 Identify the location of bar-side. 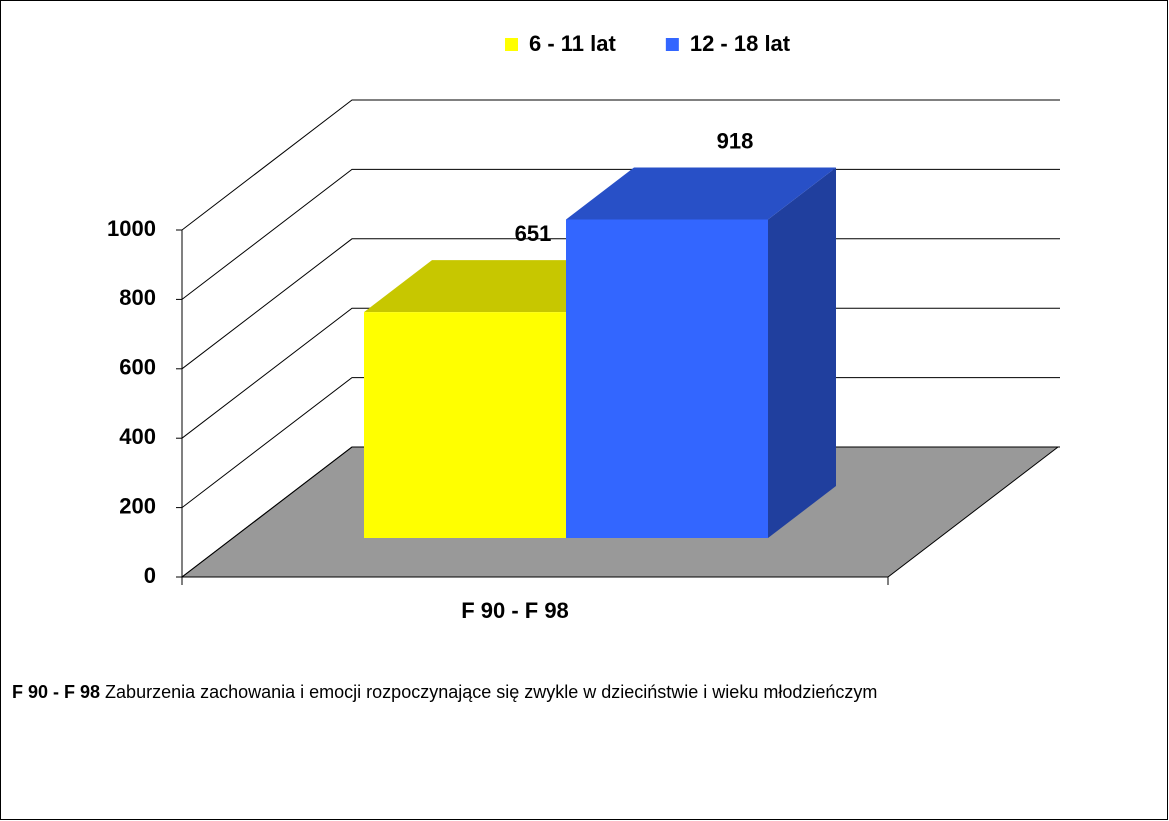
(802, 353).